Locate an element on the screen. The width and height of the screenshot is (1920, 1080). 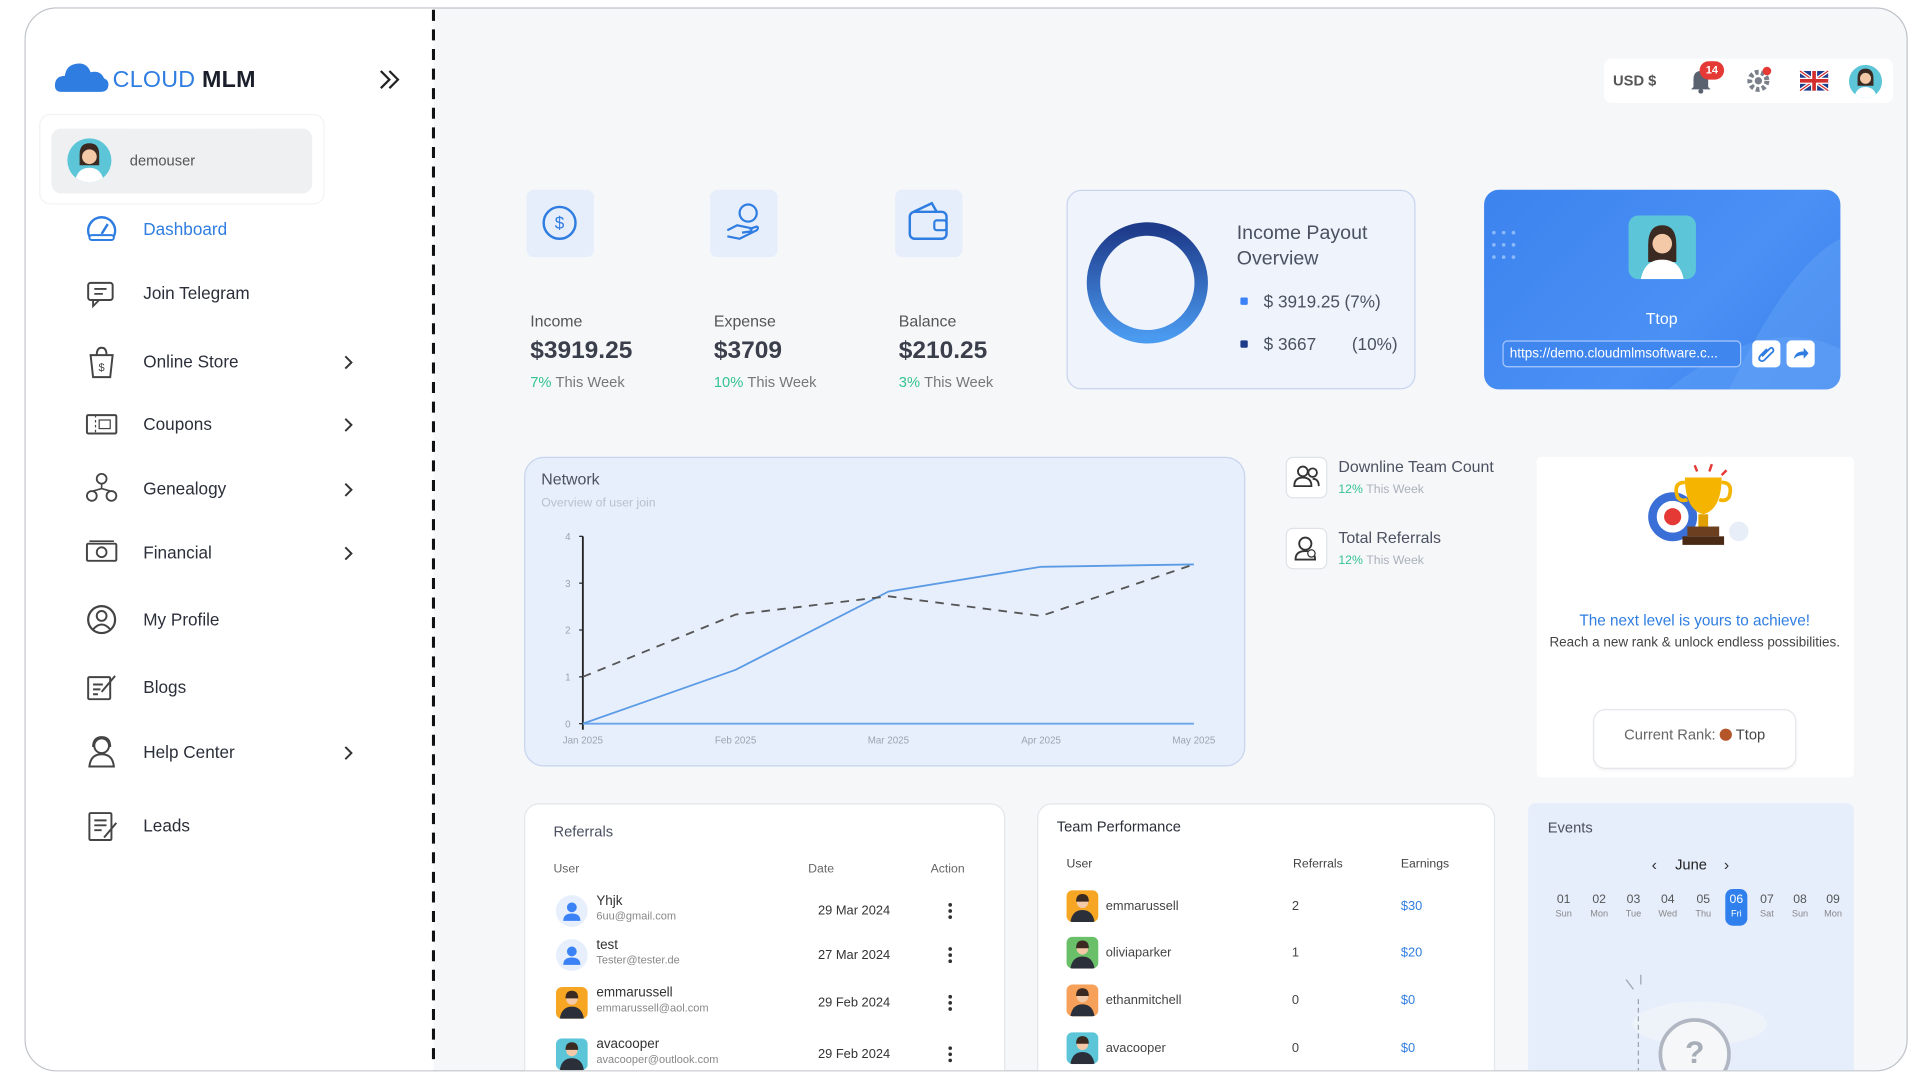
nav-item: Online Store is located at coordinates (191, 361).